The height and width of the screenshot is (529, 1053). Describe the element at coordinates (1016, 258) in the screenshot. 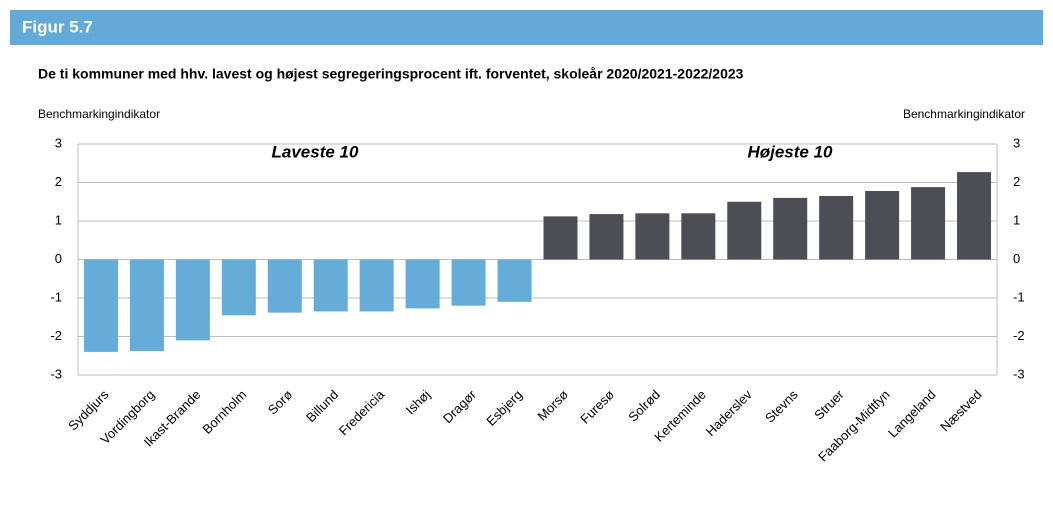

I see `y2-tick-label: 0` at that location.